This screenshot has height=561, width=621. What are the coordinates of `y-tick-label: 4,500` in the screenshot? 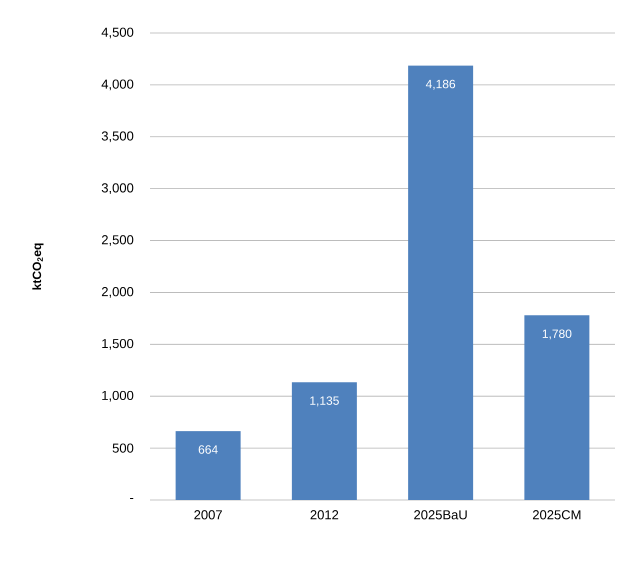 It's located at (118, 33).